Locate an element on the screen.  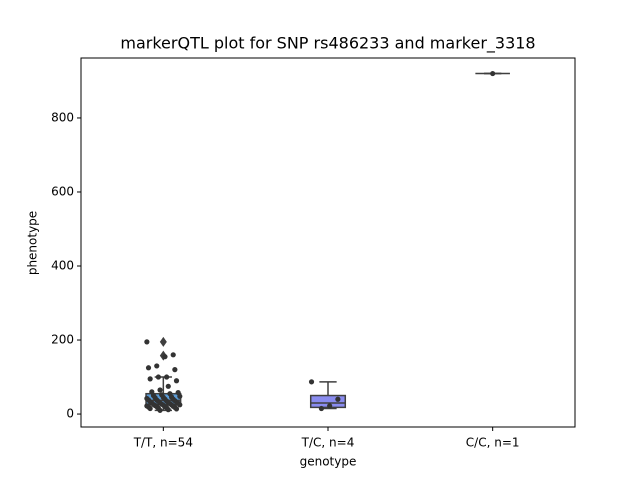
y-tick-label: 600 is located at coordinates (62, 191).